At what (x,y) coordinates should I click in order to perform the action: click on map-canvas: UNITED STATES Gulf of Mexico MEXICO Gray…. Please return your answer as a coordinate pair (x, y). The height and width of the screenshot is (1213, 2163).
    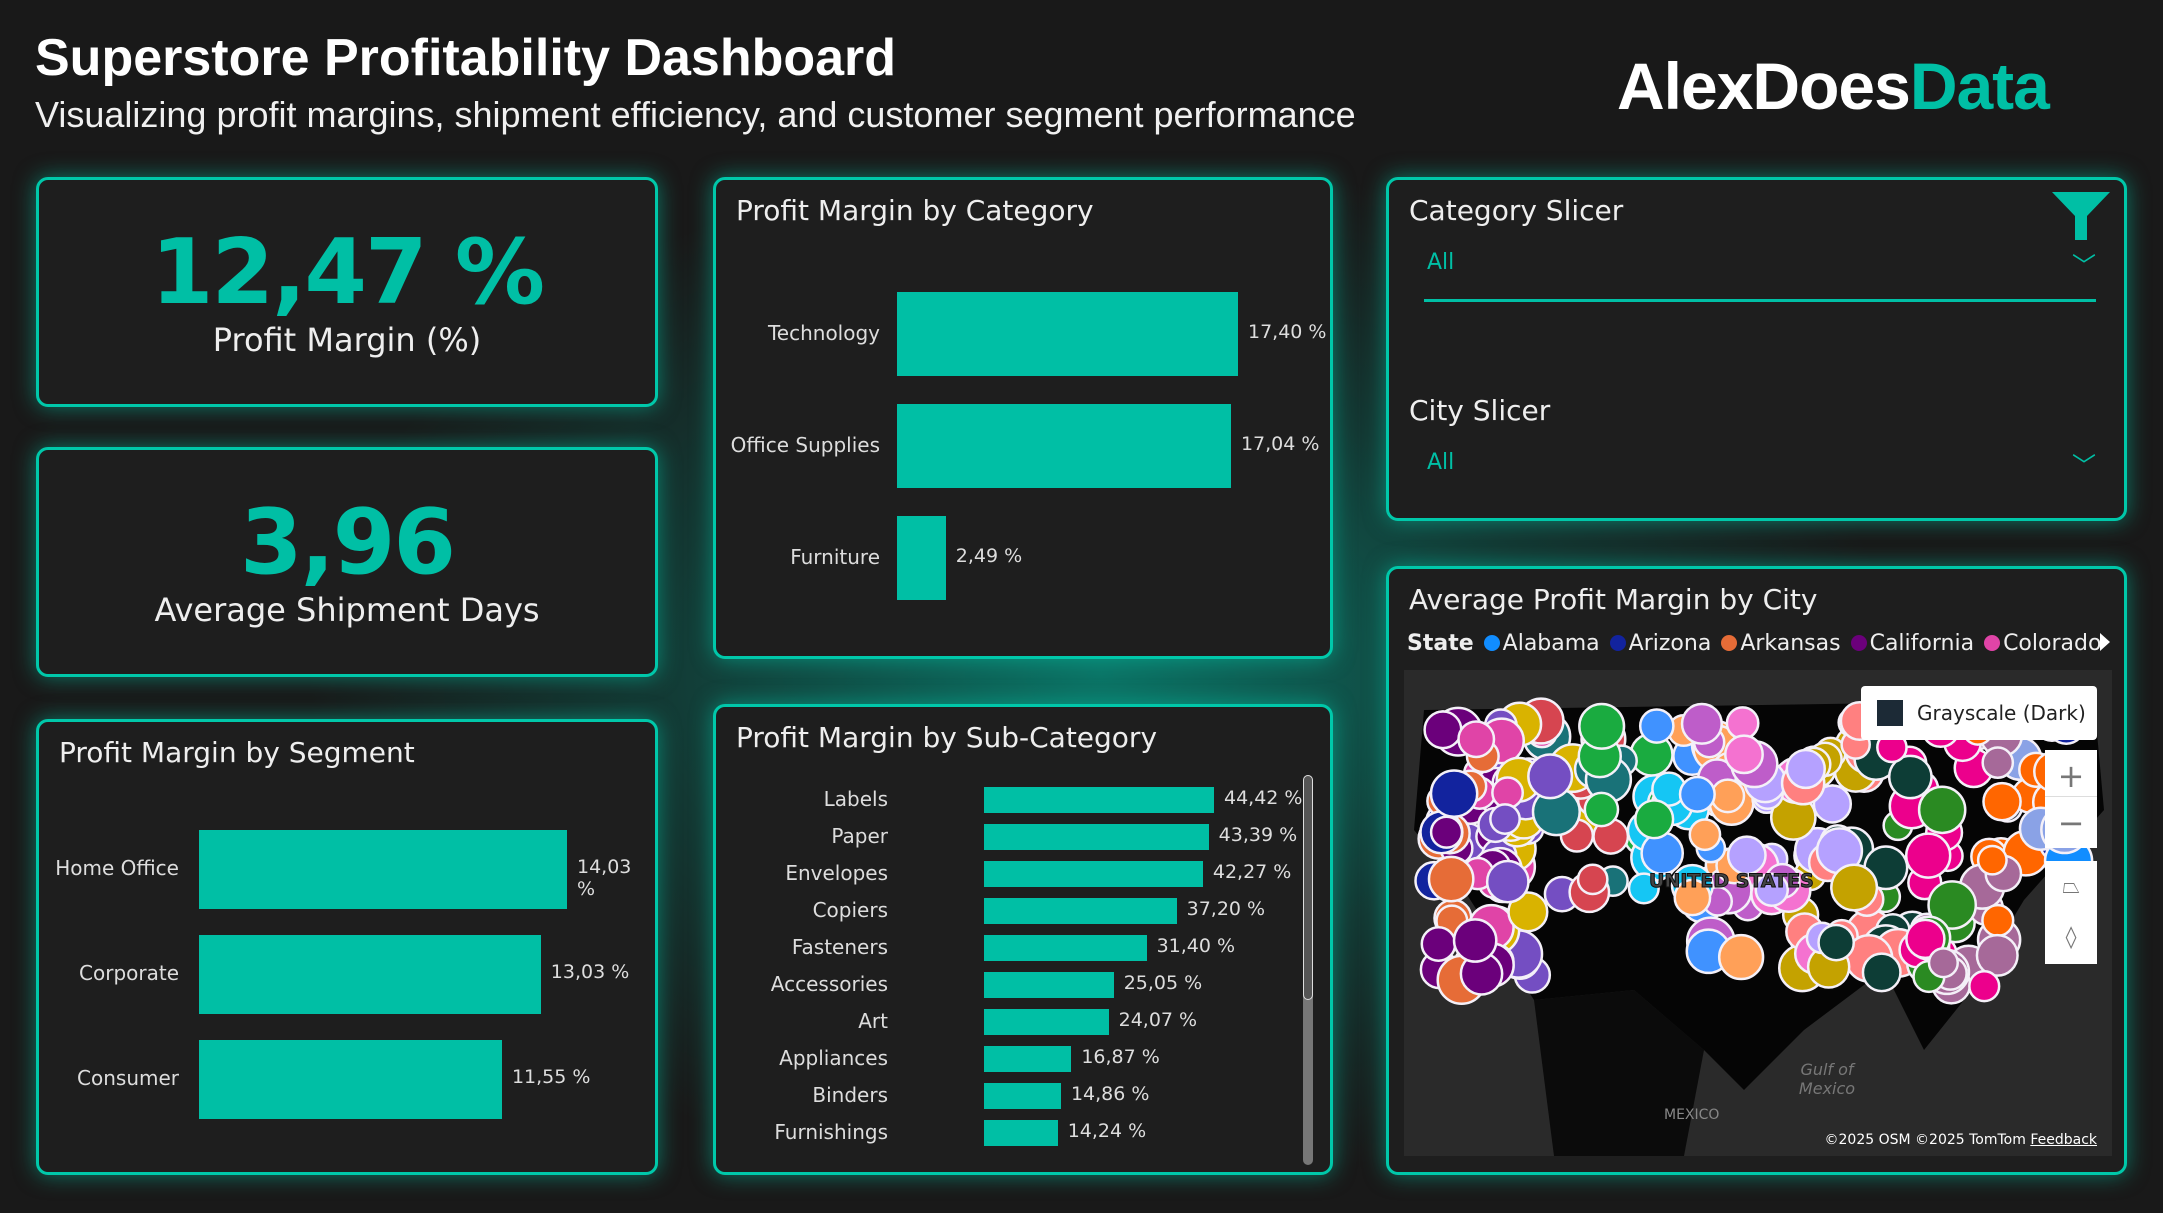
    Looking at the image, I should click on (1758, 913).